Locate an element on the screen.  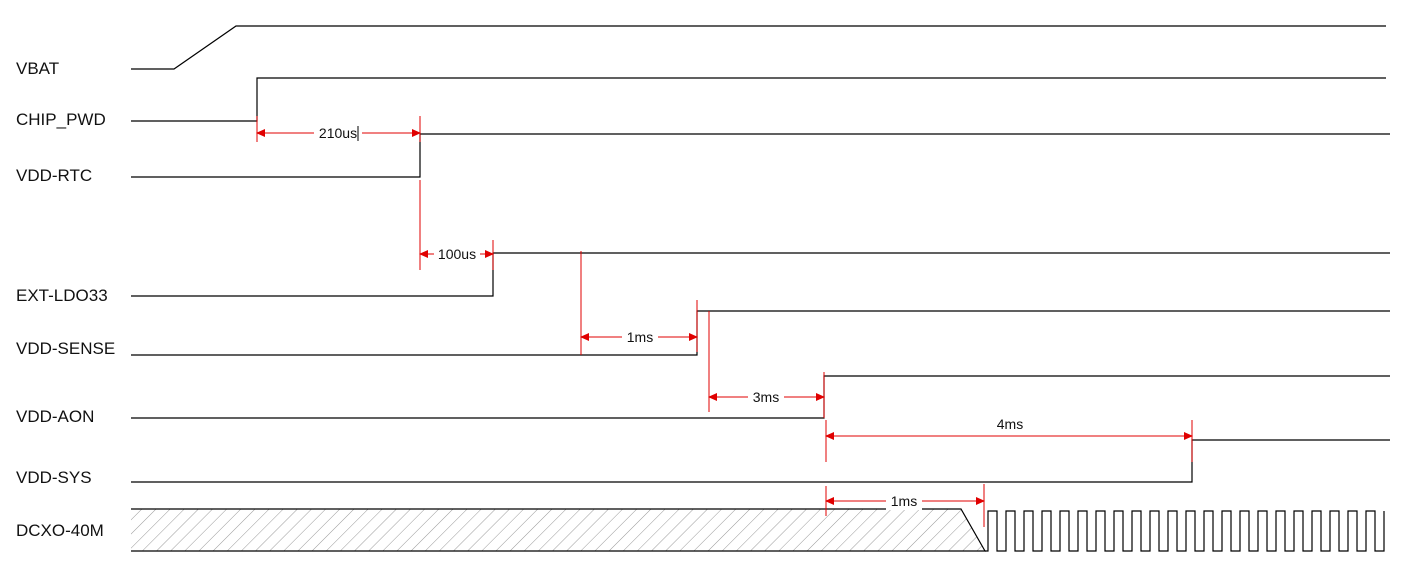
ext-ldo33-trace is located at coordinates (760, 274).